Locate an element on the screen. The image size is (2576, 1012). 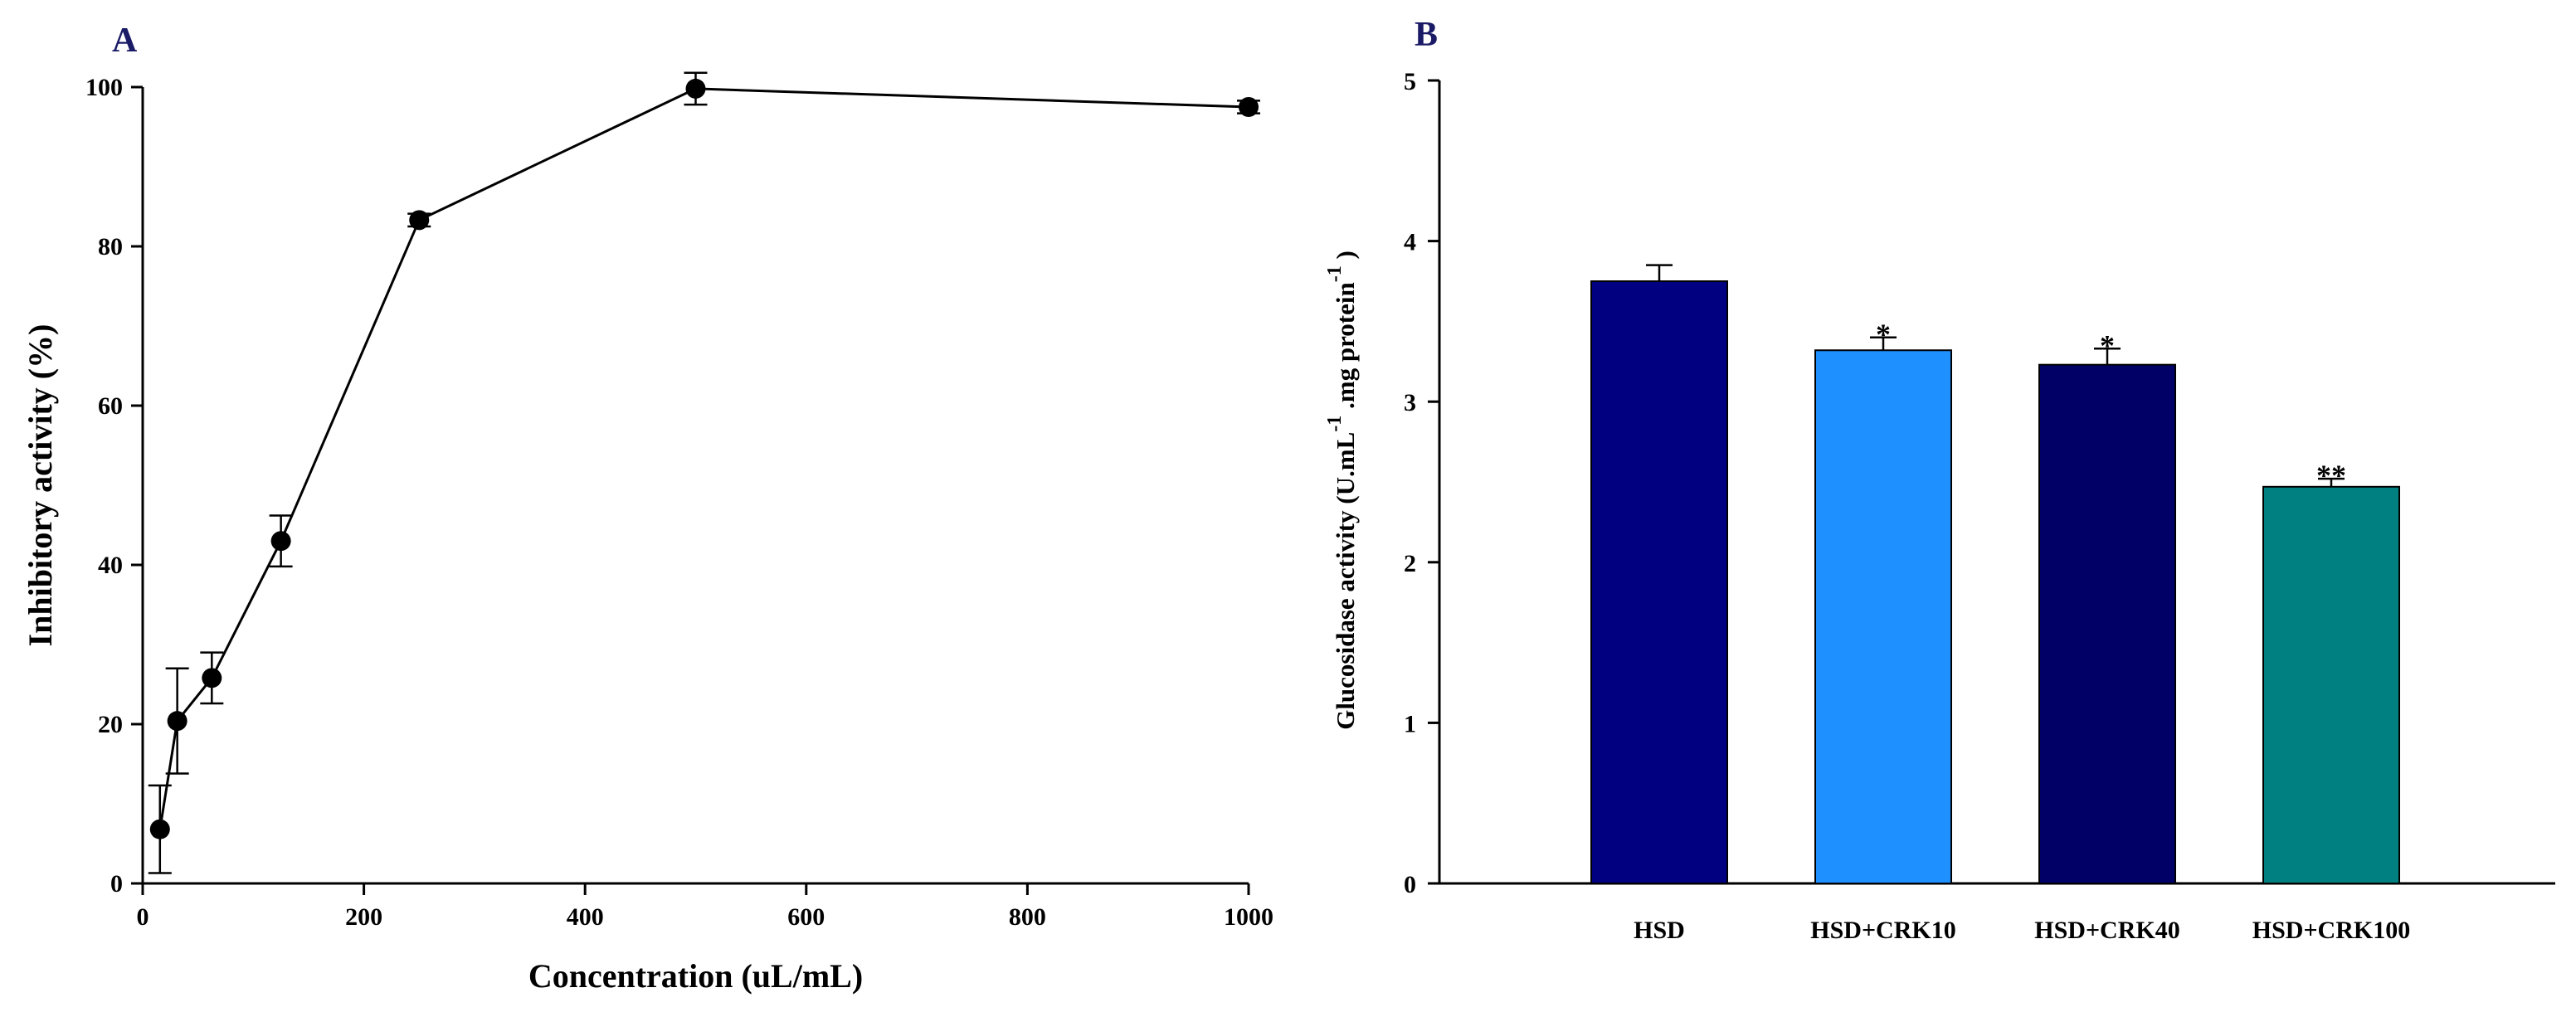
y-axis-title: Inhibitory activity (%) is located at coordinates (40, 485).